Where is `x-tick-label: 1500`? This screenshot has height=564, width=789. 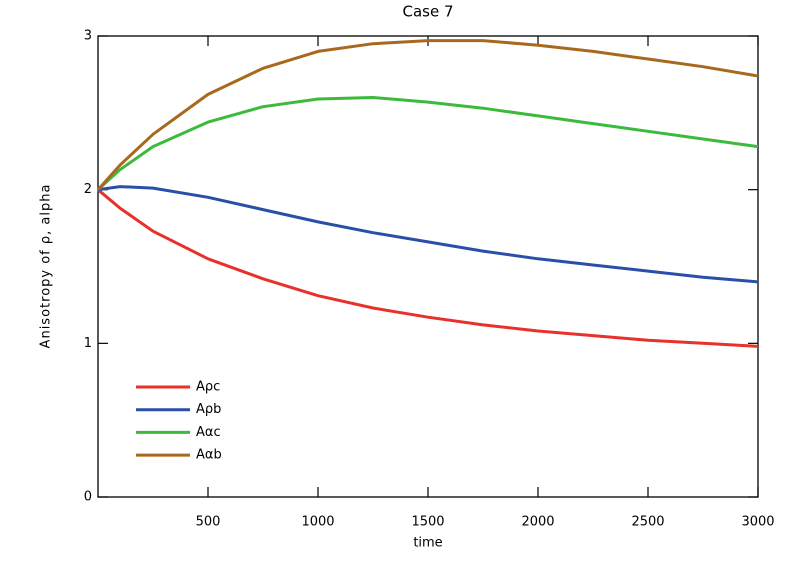 x-tick-label: 1500 is located at coordinates (427, 522).